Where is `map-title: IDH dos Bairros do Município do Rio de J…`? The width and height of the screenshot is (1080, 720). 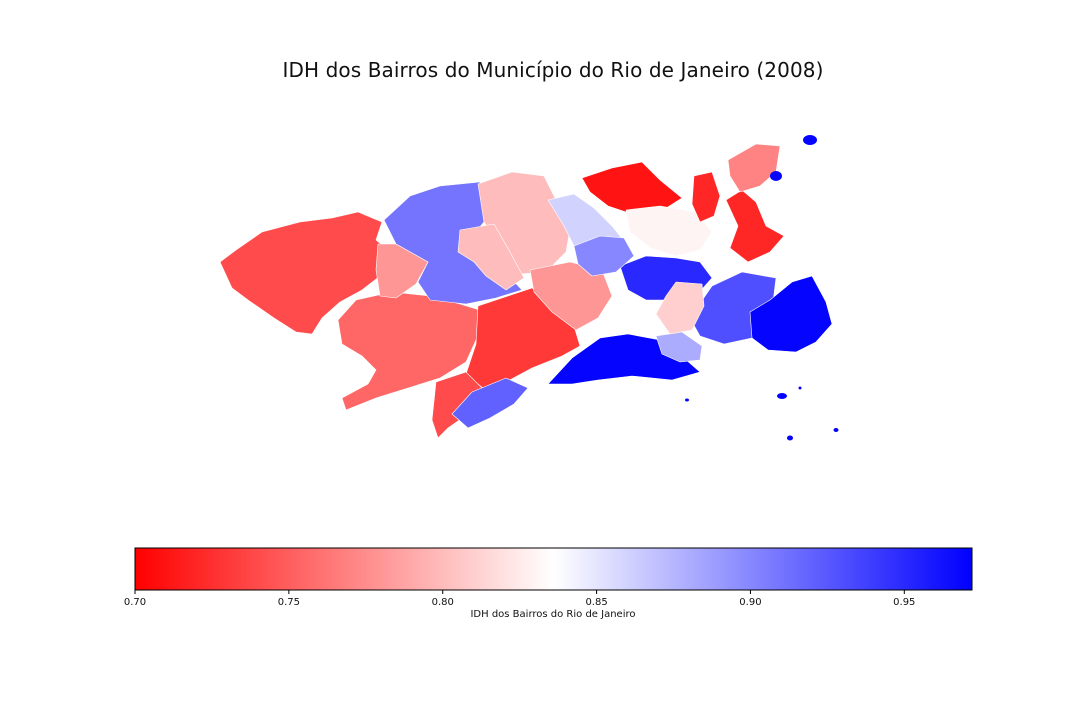 map-title: IDH dos Bairros do Município do Rio de J… is located at coordinates (553, 70).